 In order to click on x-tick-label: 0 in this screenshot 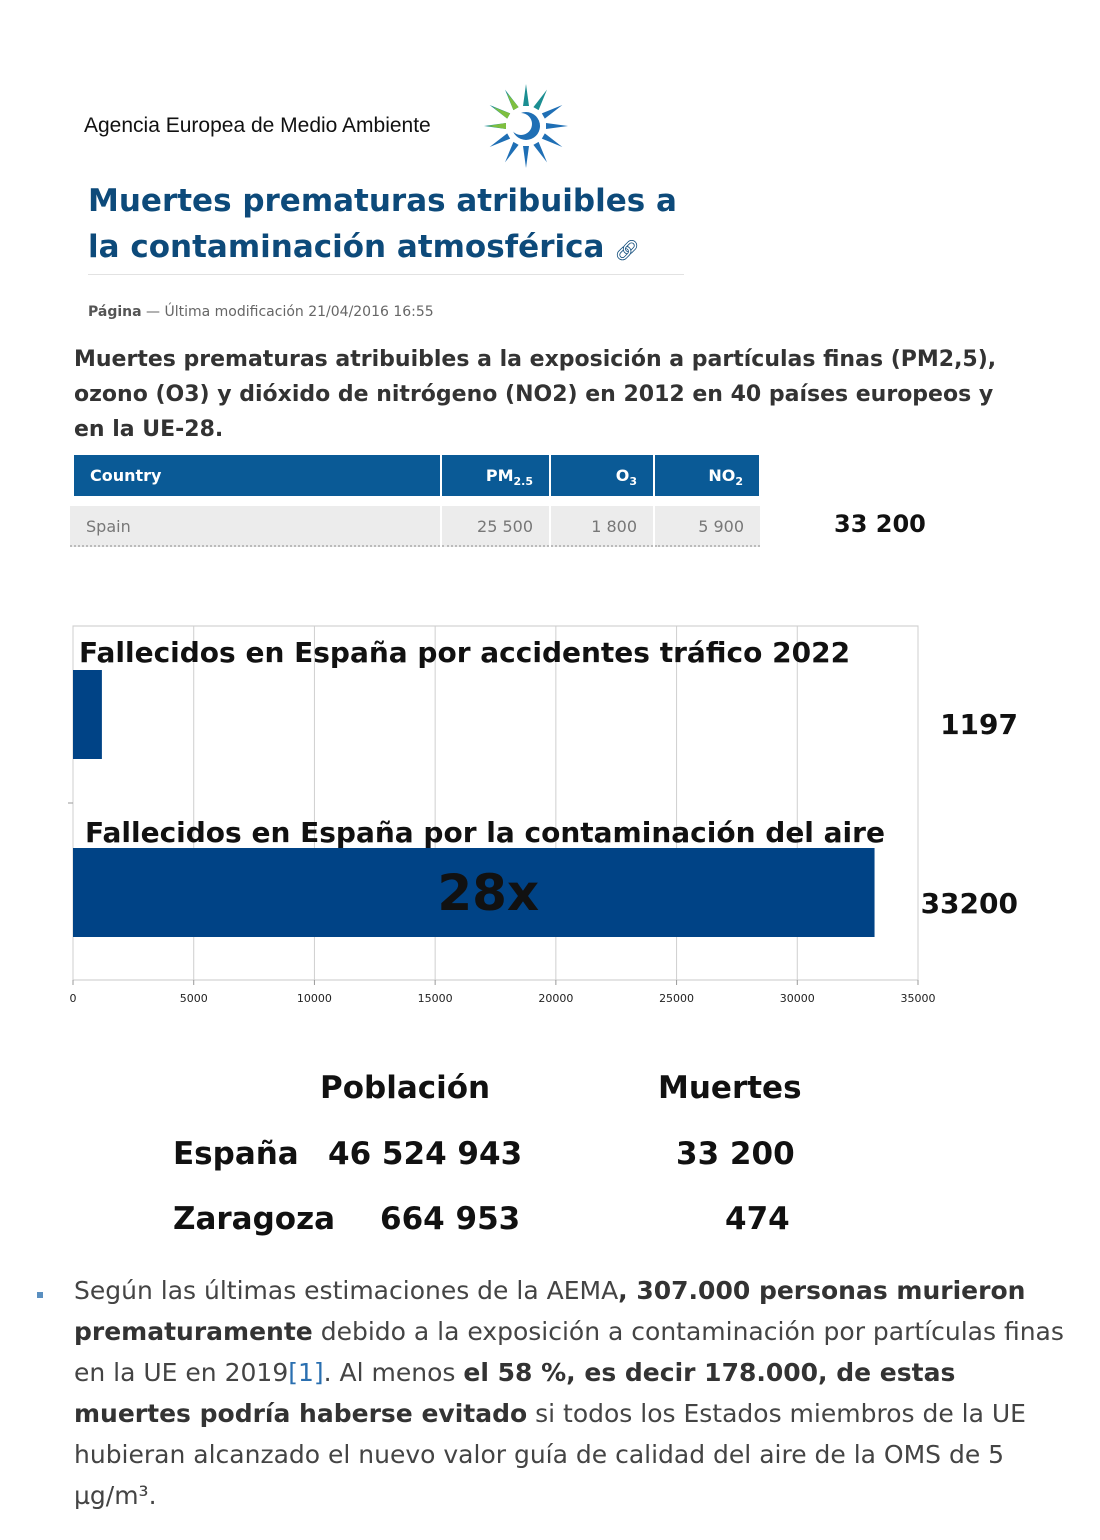, I will do `click(73, 998)`.